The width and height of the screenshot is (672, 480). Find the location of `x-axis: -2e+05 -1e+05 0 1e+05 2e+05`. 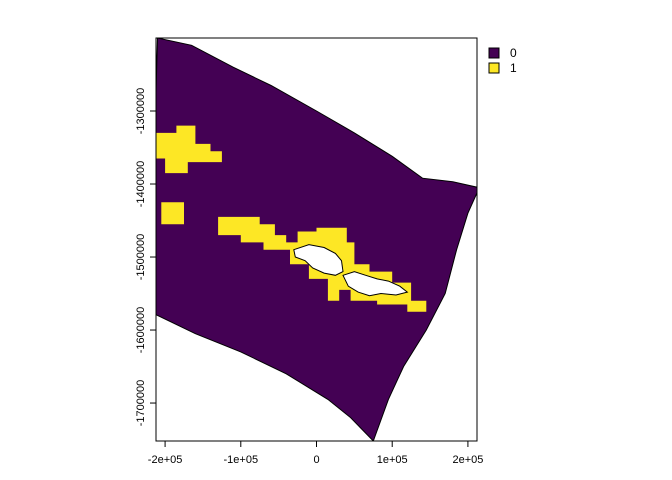

x-axis: -2e+05 -1e+05 0 1e+05 2e+05 is located at coordinates (315, 453).